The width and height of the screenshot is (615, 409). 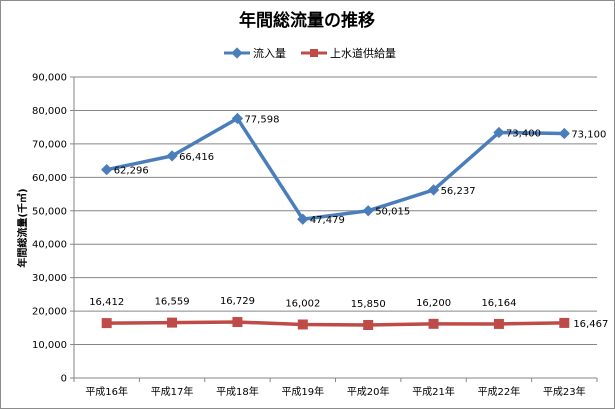 What do you see at coordinates (106, 391) in the screenshot?
I see `x-tick-label: 平成16年` at bounding box center [106, 391].